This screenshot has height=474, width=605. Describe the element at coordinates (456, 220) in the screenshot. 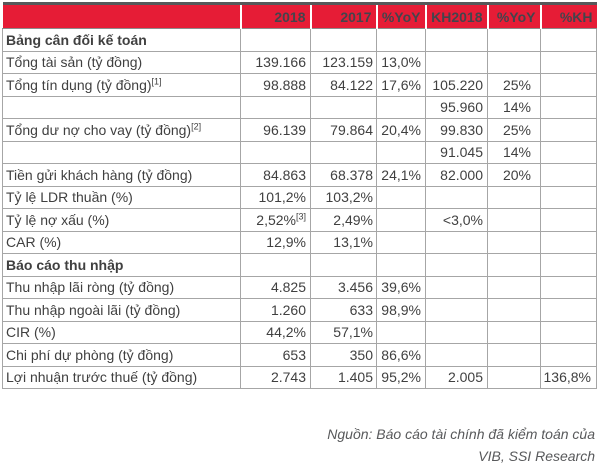

I see `cell-kh2018: <3,0%` at that location.